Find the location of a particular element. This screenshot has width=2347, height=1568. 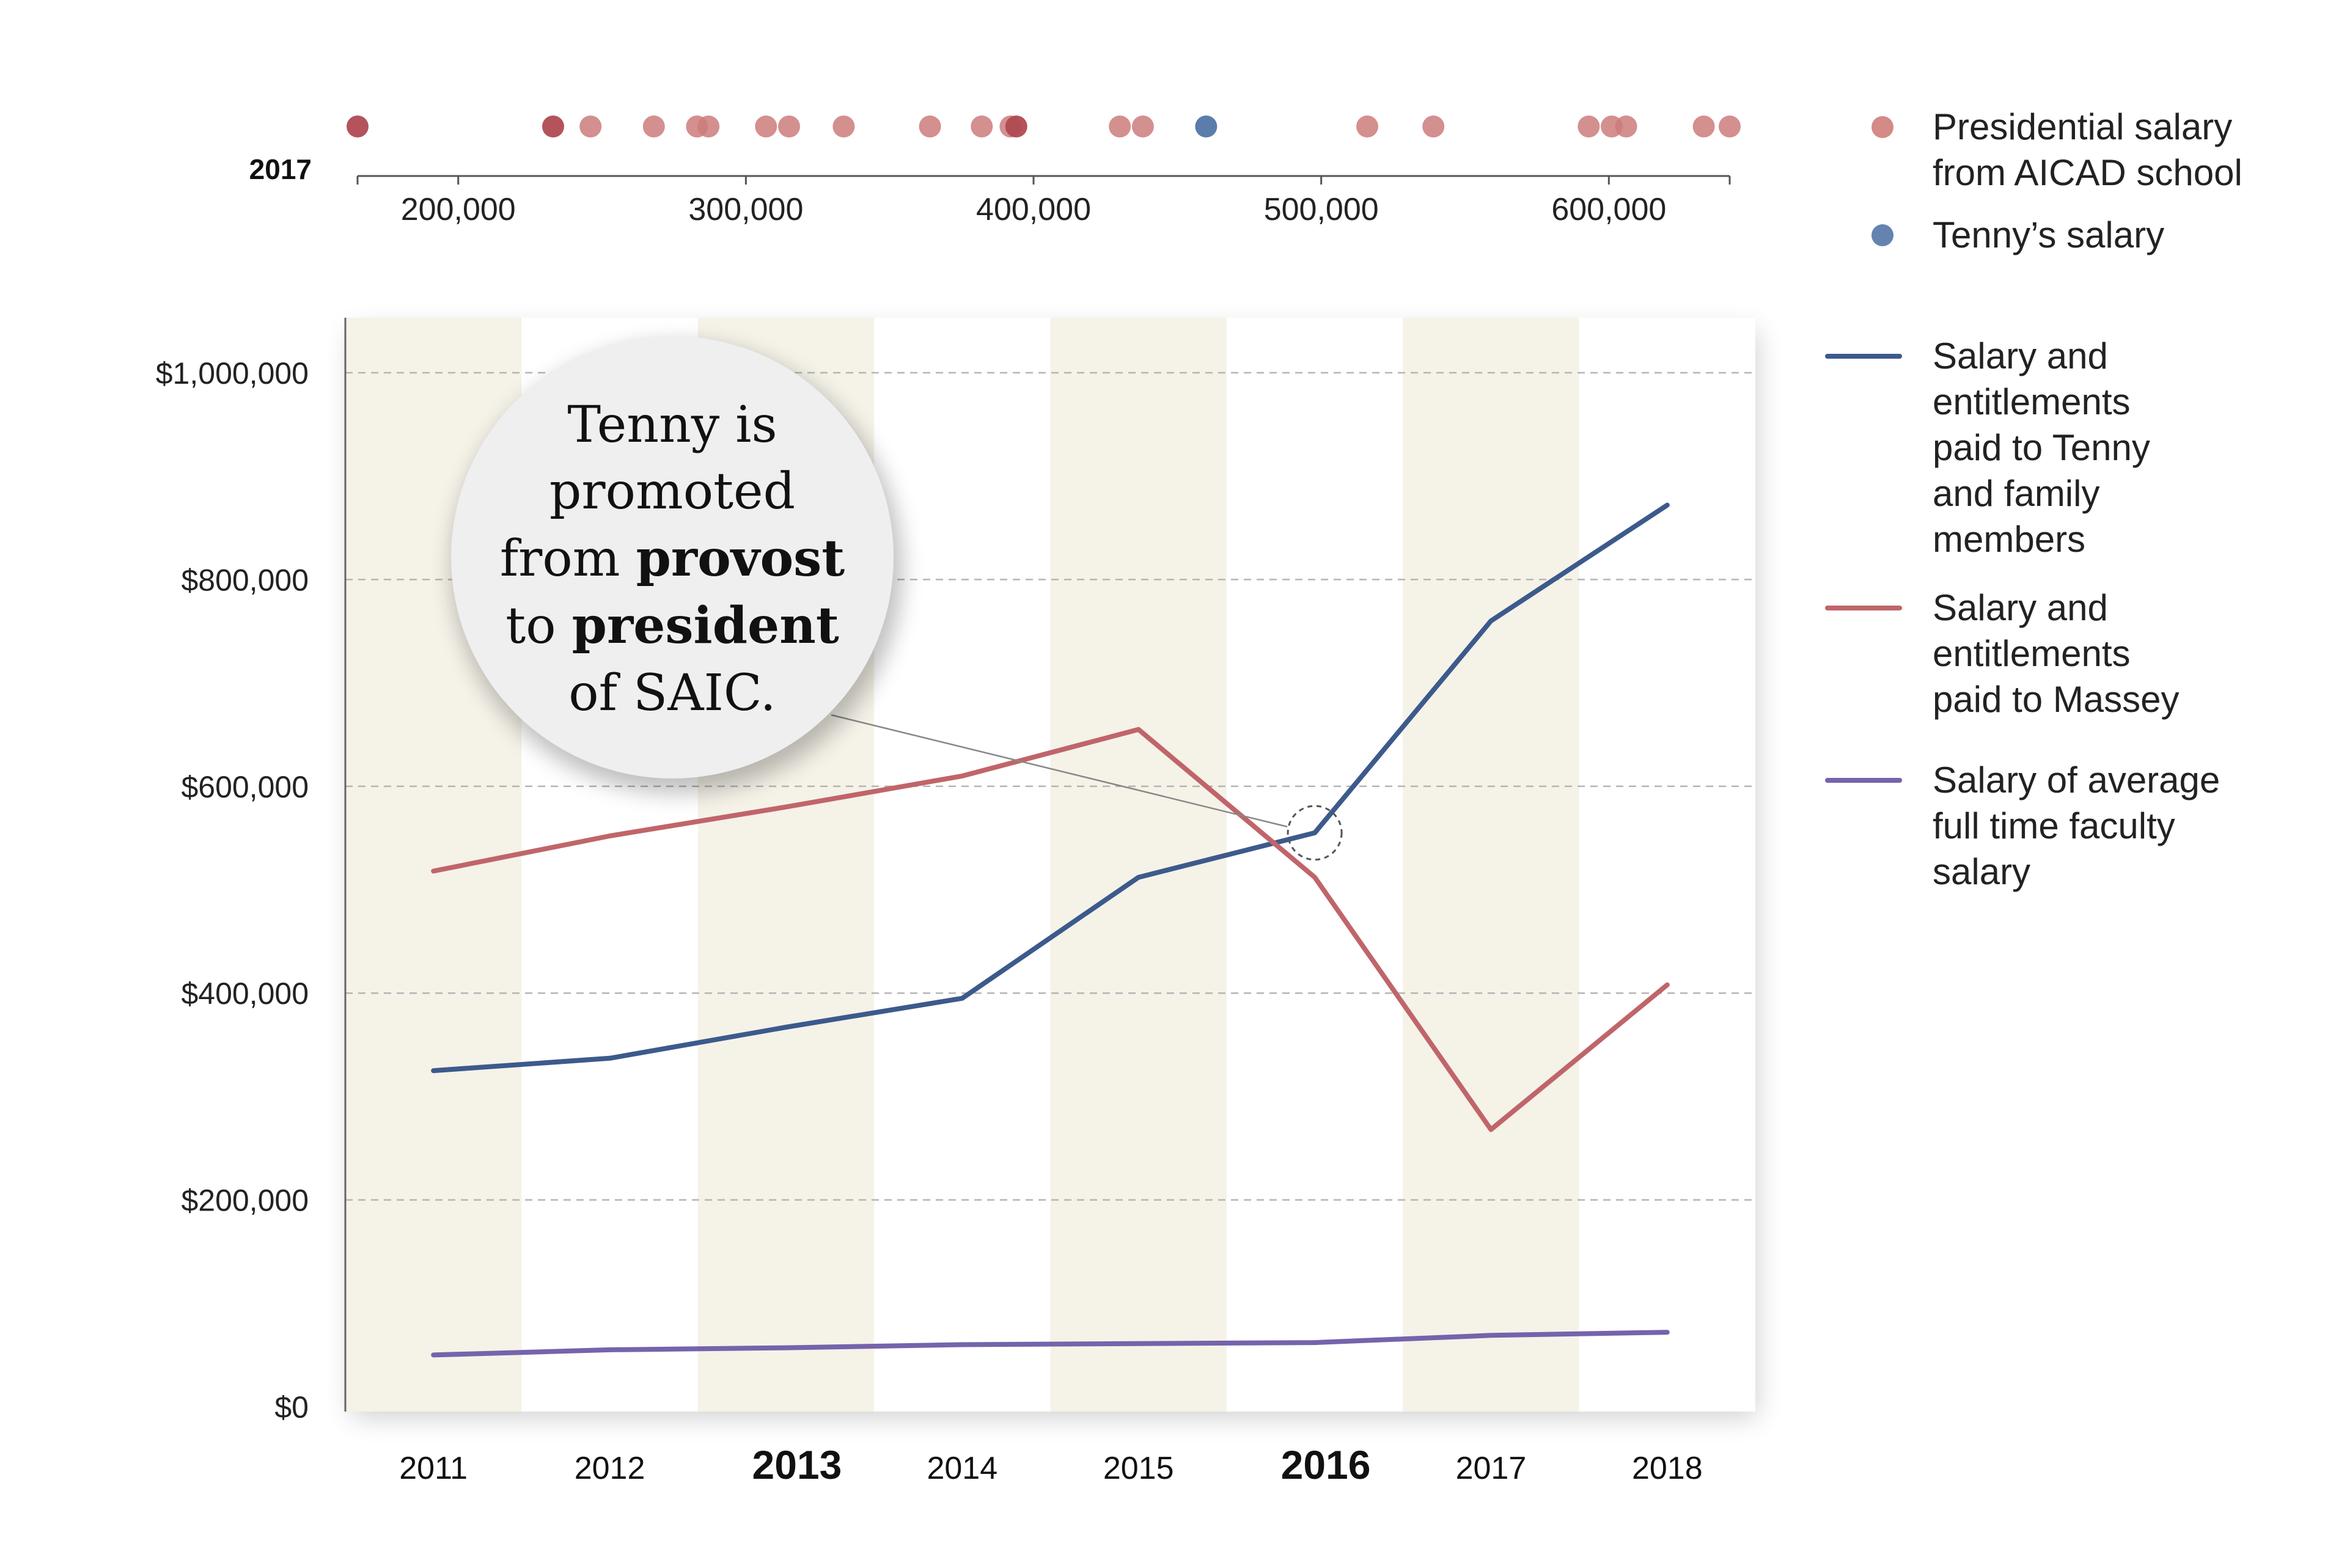

legend-item-1: Presidential salary from AICAD school is located at coordinates (2056, 149).